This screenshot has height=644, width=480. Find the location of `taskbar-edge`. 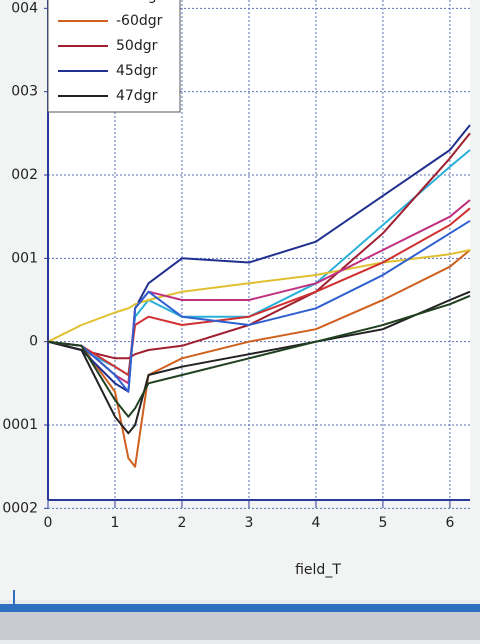

taskbar-edge is located at coordinates (240, 608).